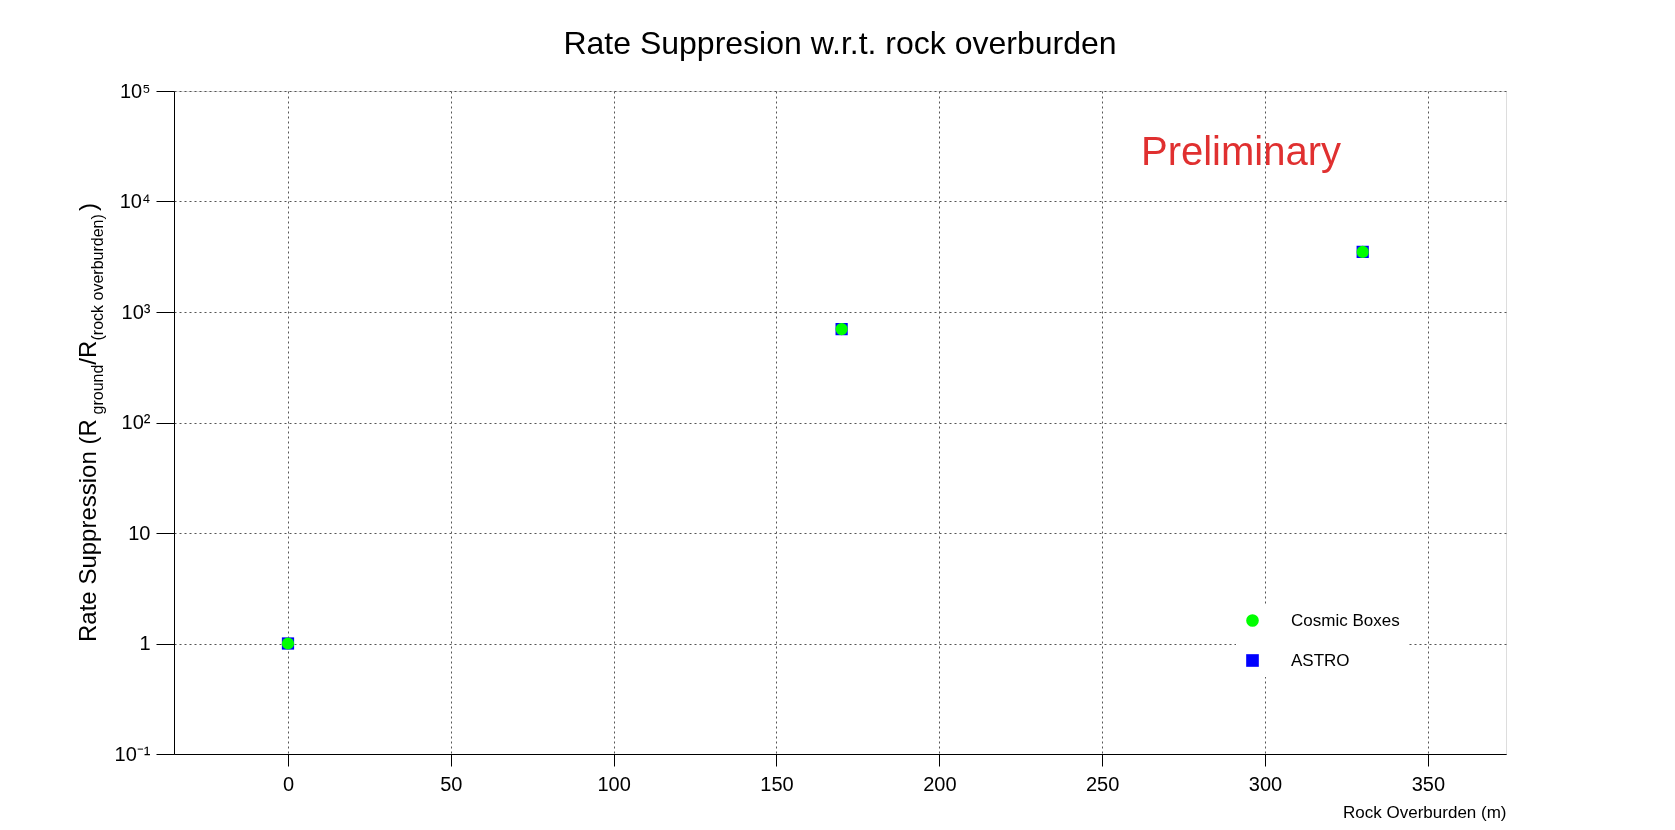 This screenshot has width=1675, height=830. I want to click on x-tick-label: 350, so click(1428, 783).